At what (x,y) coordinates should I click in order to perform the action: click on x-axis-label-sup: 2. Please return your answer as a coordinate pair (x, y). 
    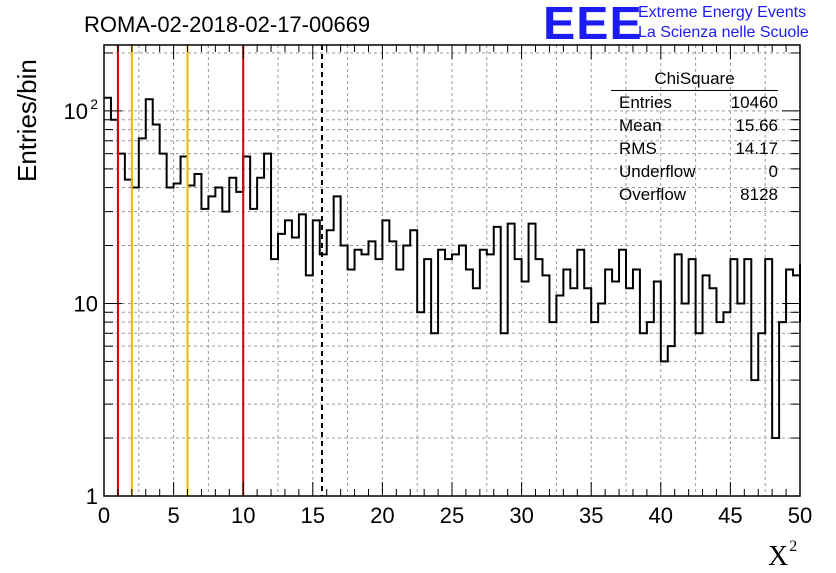
    Looking at the image, I should click on (793, 546).